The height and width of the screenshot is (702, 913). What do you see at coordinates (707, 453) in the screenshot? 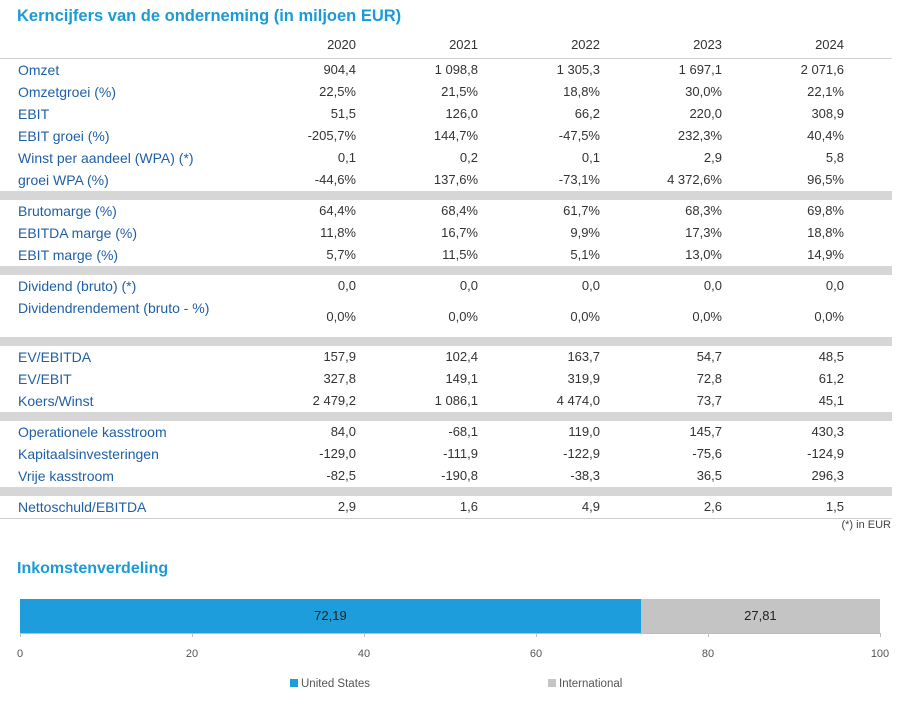
I see `value-cell: -75,6` at bounding box center [707, 453].